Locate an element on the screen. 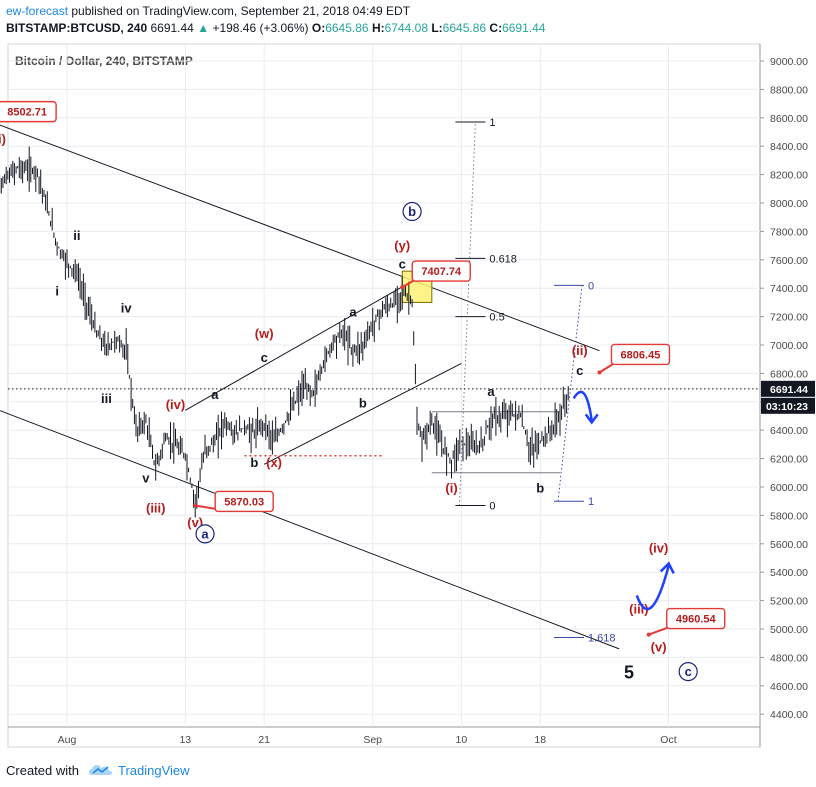 Image resolution: width=816 pixels, height=787 pixels. created-with-text: Created with is located at coordinates (42, 770).